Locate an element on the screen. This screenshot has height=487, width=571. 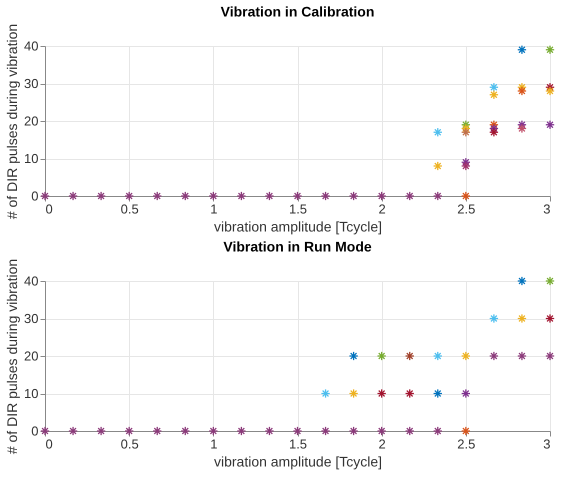
chart-title: Vibration in Run Mode is located at coordinates (297, 246).